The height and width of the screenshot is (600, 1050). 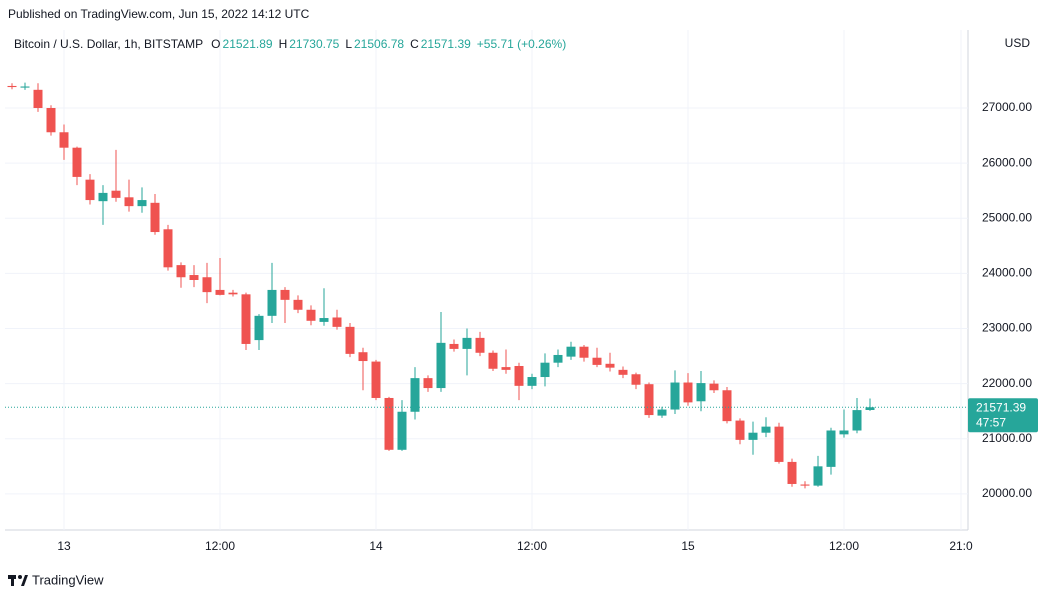 I want to click on y-tick-label: 20000.00, so click(x=1007, y=493).